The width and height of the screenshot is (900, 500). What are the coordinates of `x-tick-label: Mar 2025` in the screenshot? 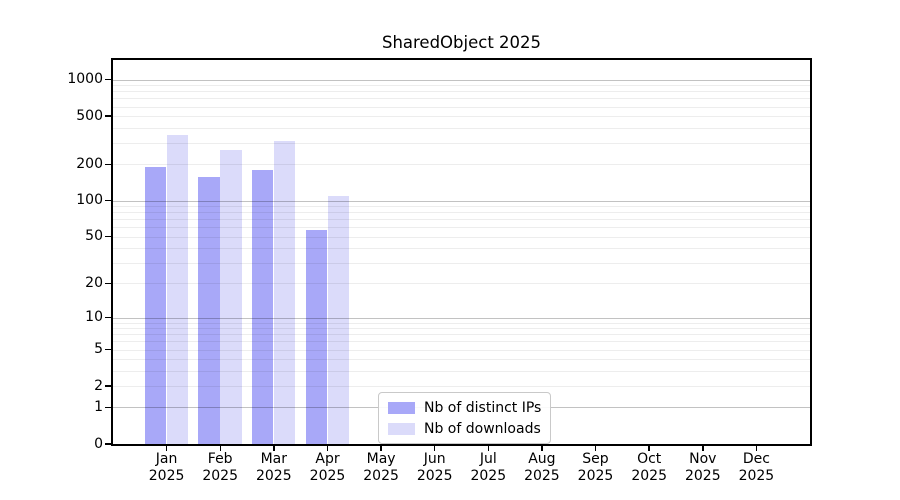 It's located at (274, 467).